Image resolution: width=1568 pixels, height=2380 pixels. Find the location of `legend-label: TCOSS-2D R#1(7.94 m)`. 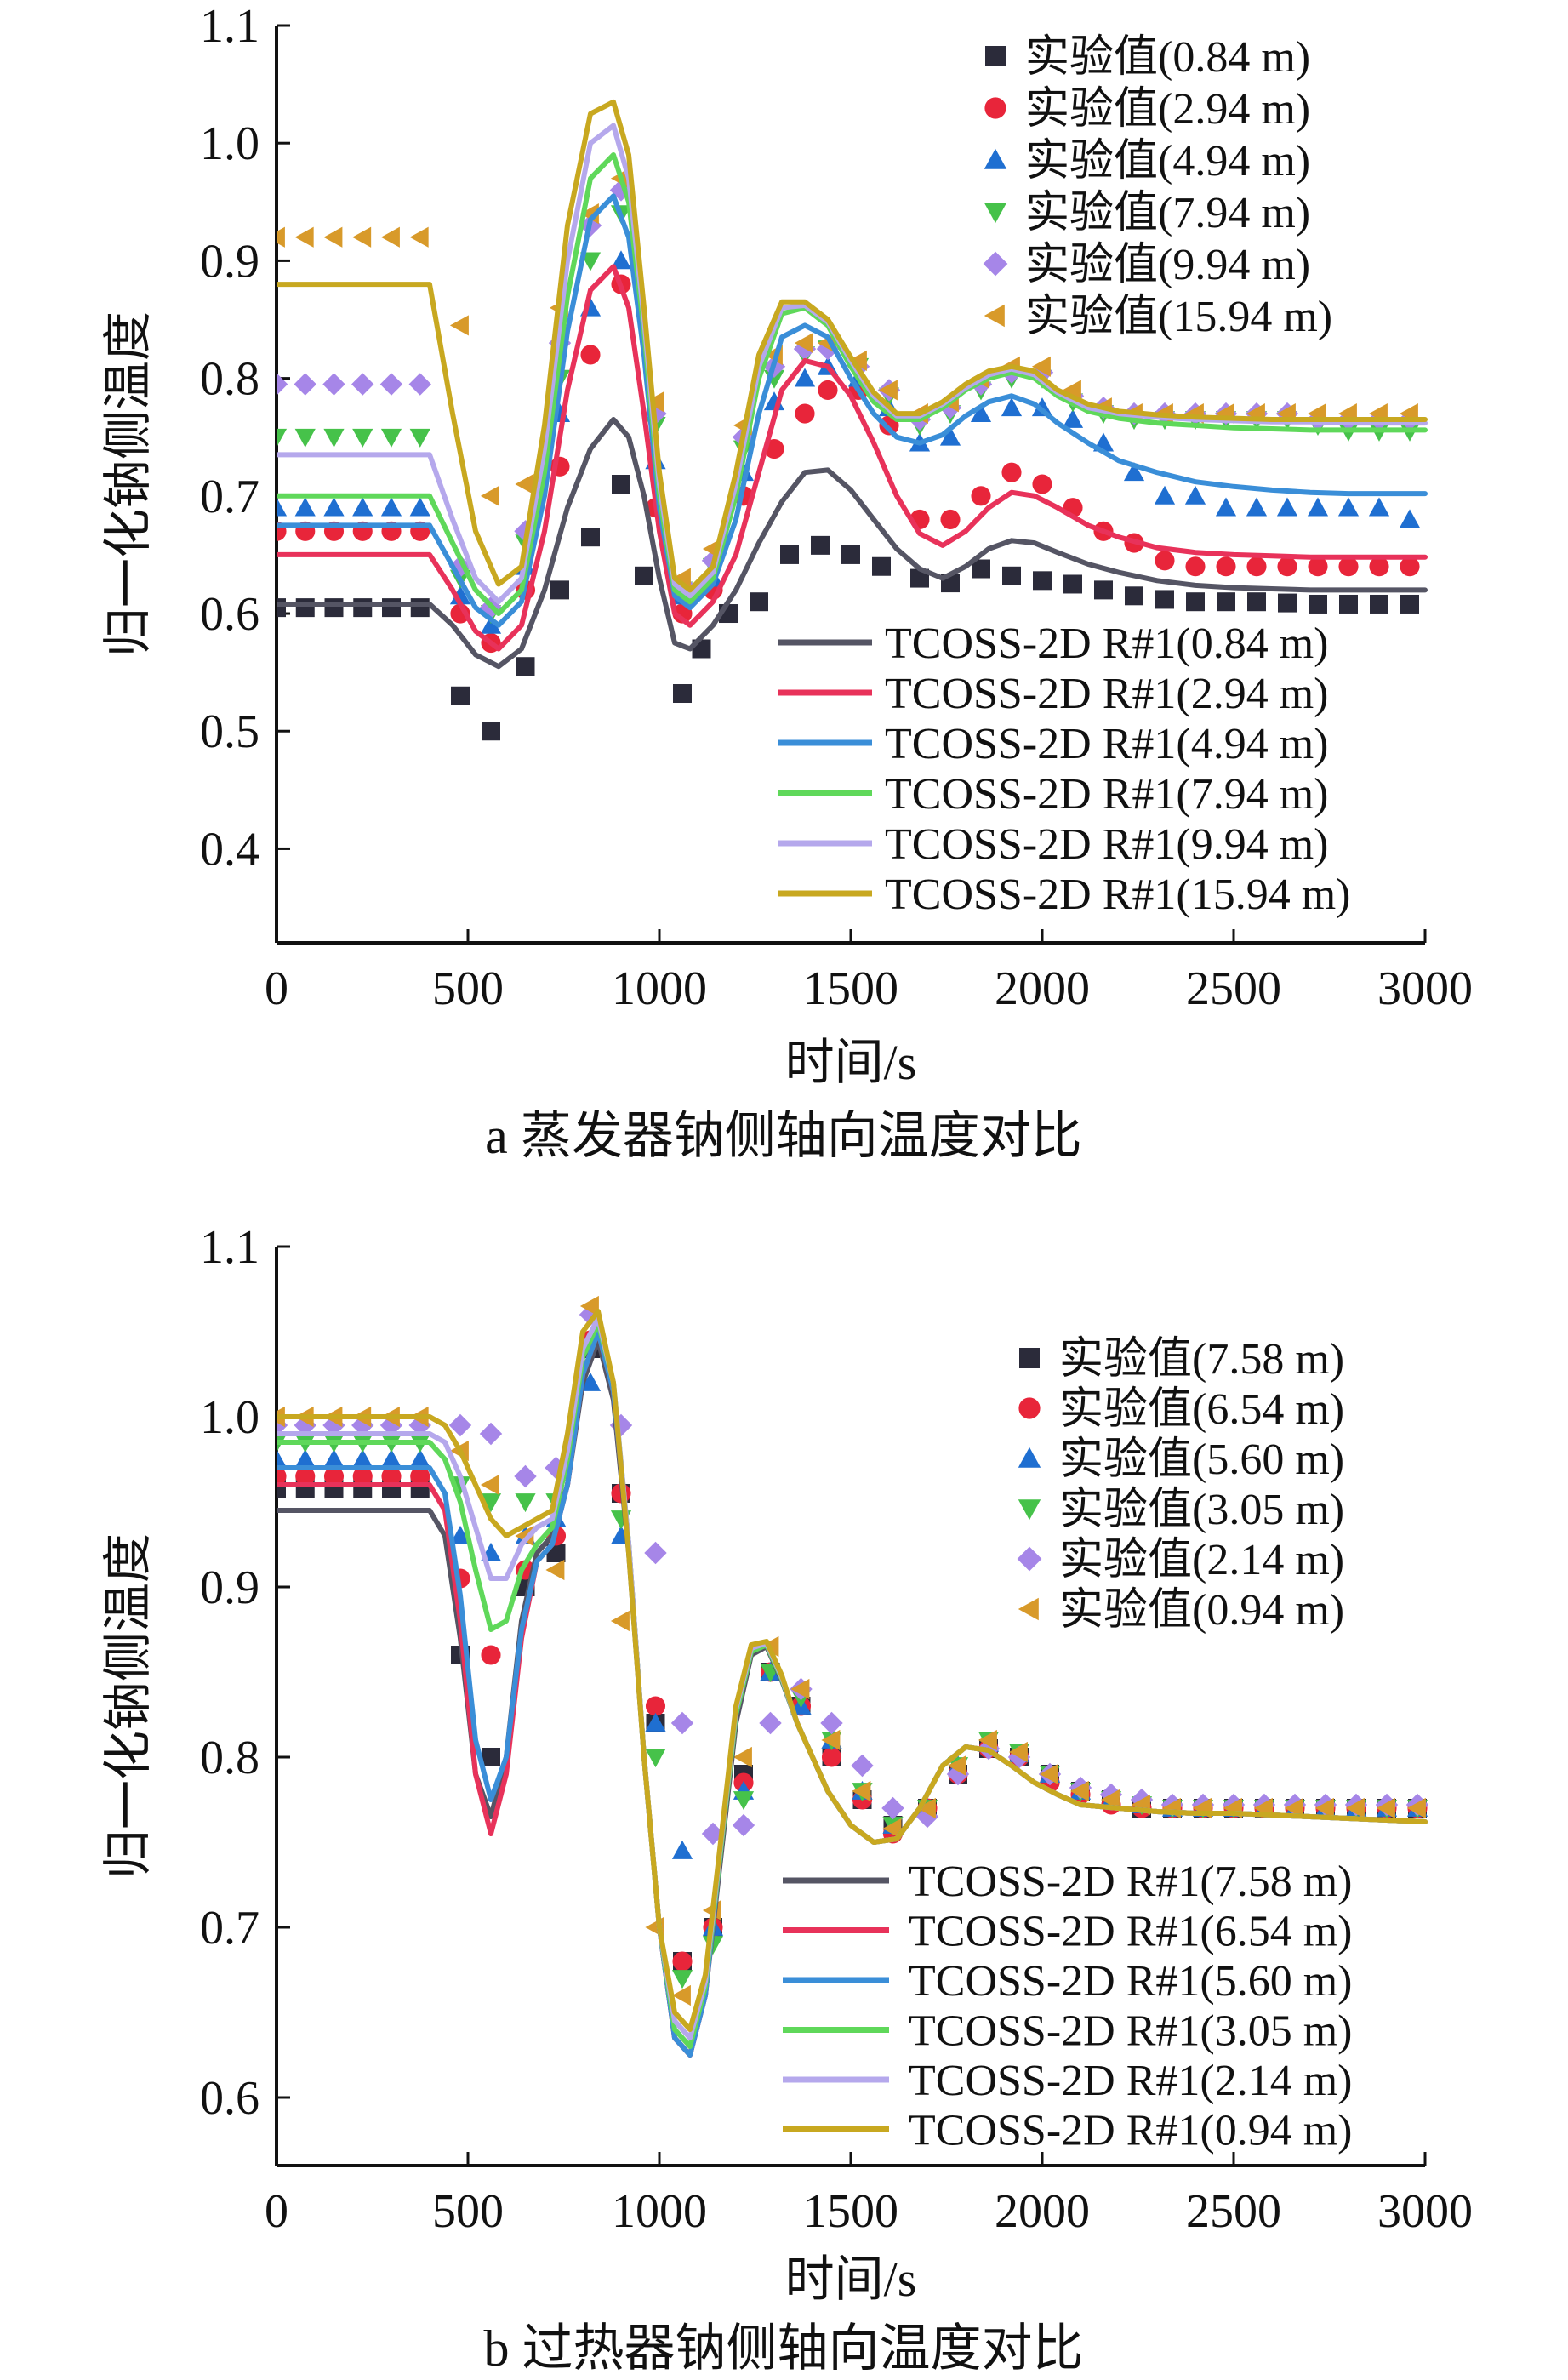

legend-label: TCOSS-2D R#1(7.94 m) is located at coordinates (1106, 794).